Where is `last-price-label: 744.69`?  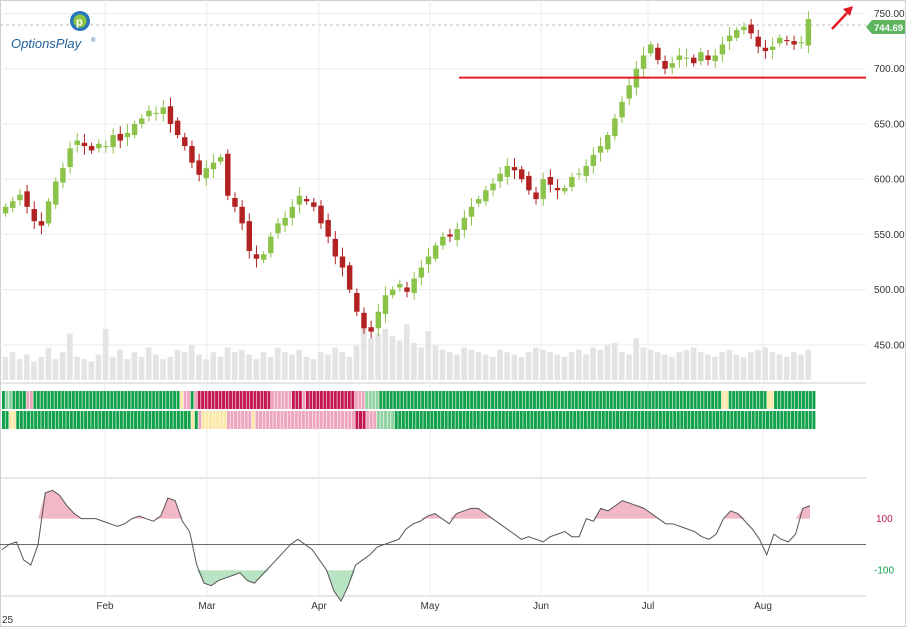 last-price-label: 744.69 is located at coordinates (888, 28).